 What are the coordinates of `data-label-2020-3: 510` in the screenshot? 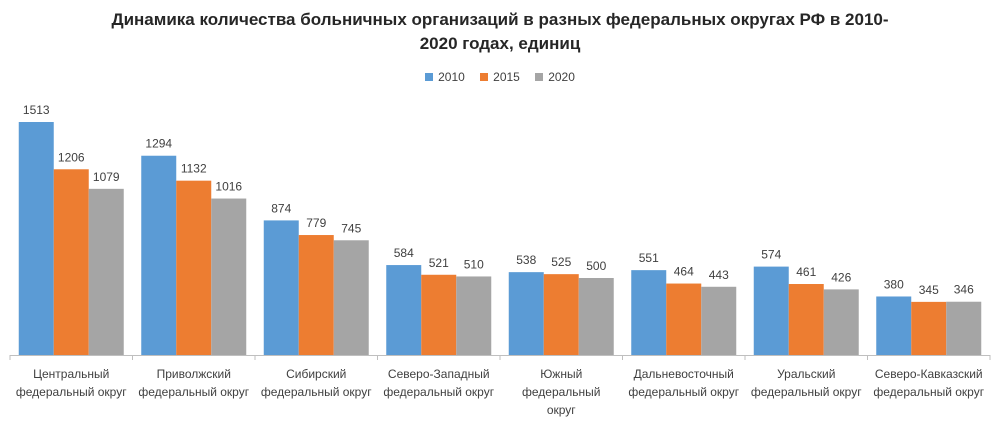 It's located at (474, 264).